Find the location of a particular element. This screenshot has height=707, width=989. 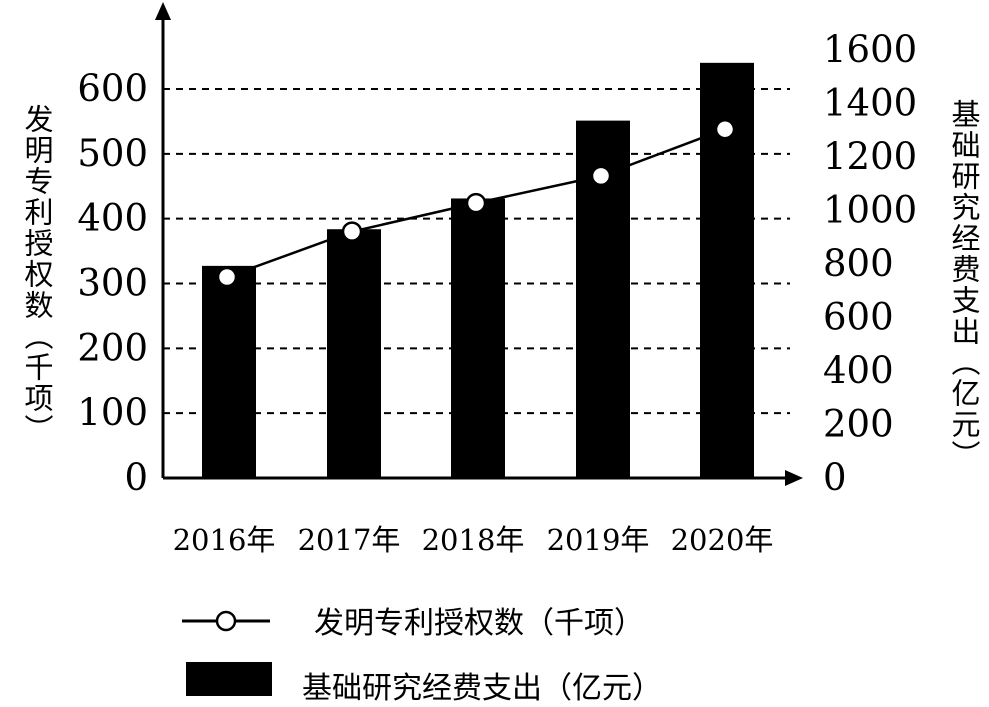

line-point-2019年 is located at coordinates (601, 176).